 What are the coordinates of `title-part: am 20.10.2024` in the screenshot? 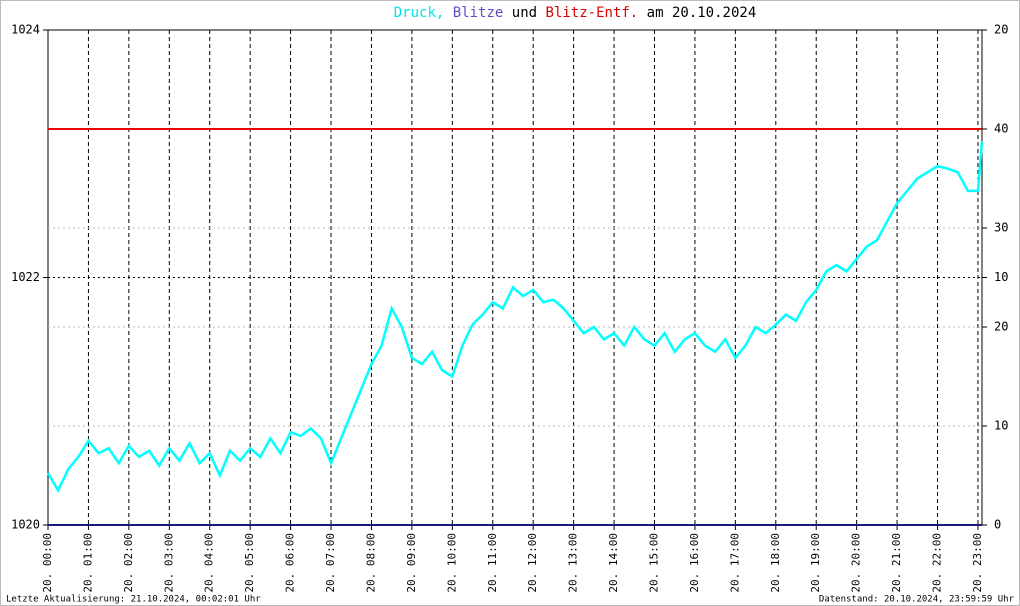 It's located at (702, 13).